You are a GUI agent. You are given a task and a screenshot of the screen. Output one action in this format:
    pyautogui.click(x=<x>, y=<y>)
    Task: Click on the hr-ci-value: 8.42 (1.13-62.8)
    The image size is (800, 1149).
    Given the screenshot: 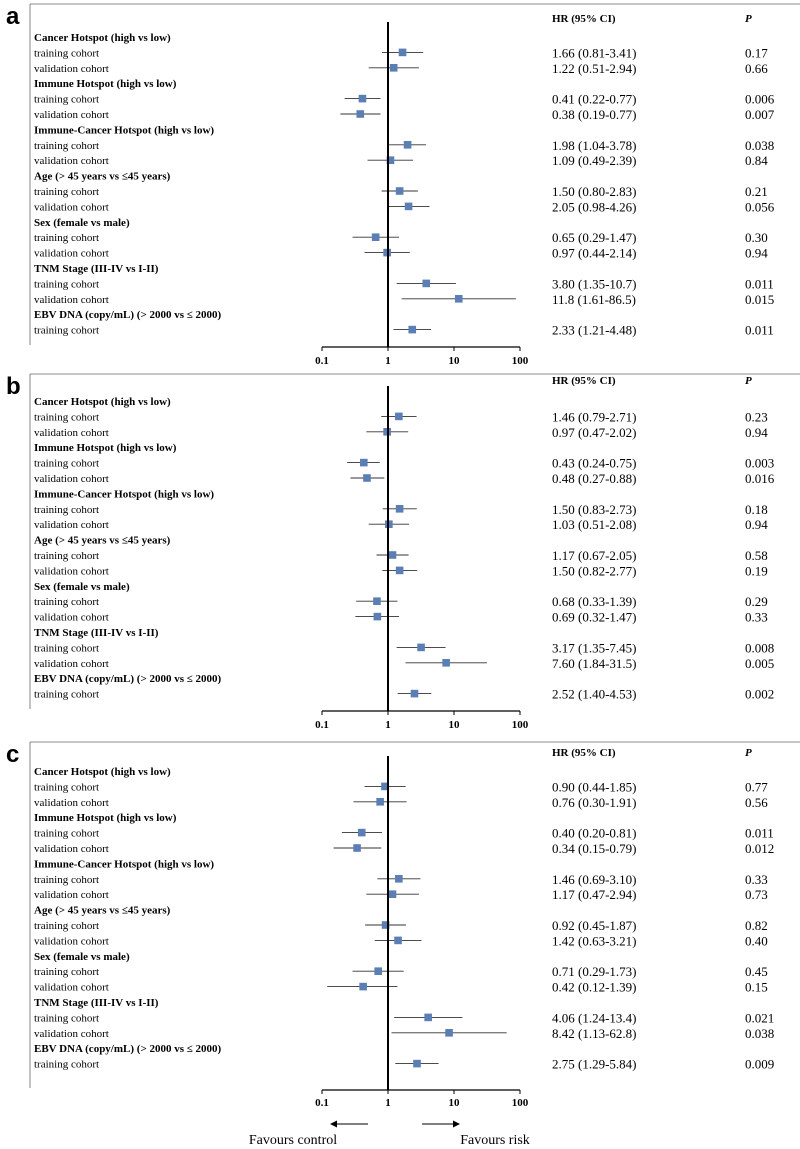 What is the action you would take?
    pyautogui.click(x=594, y=1033)
    